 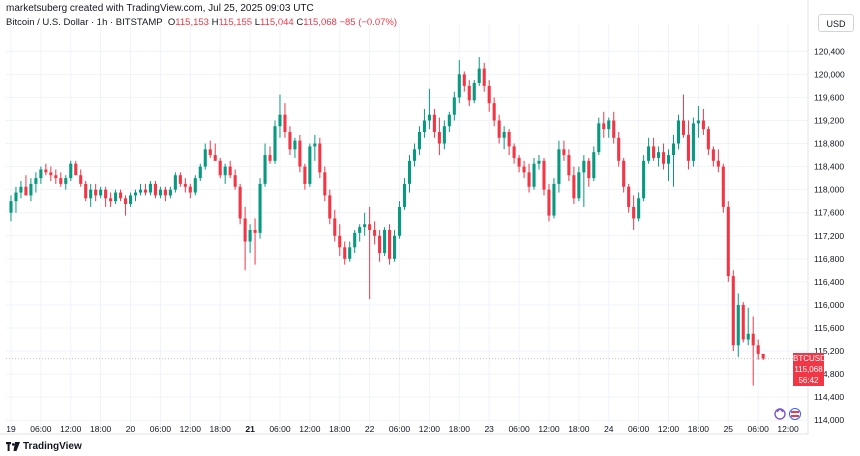 What do you see at coordinates (235, 22) in the screenshot?
I see `high-value: 115,155` at bounding box center [235, 22].